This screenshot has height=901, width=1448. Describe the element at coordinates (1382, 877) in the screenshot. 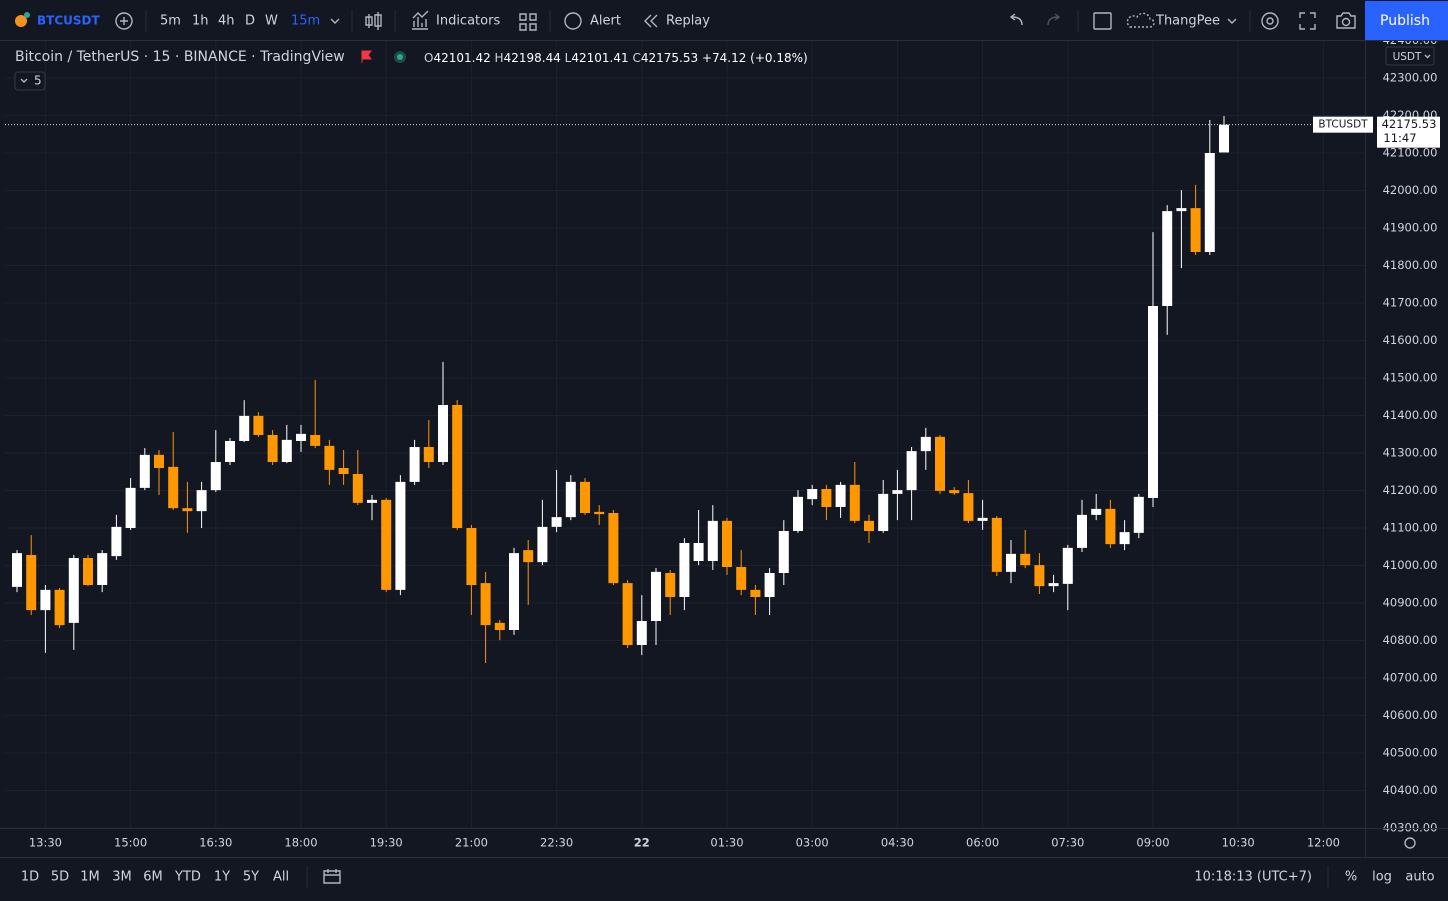

I see `log-toggle: log` at that location.